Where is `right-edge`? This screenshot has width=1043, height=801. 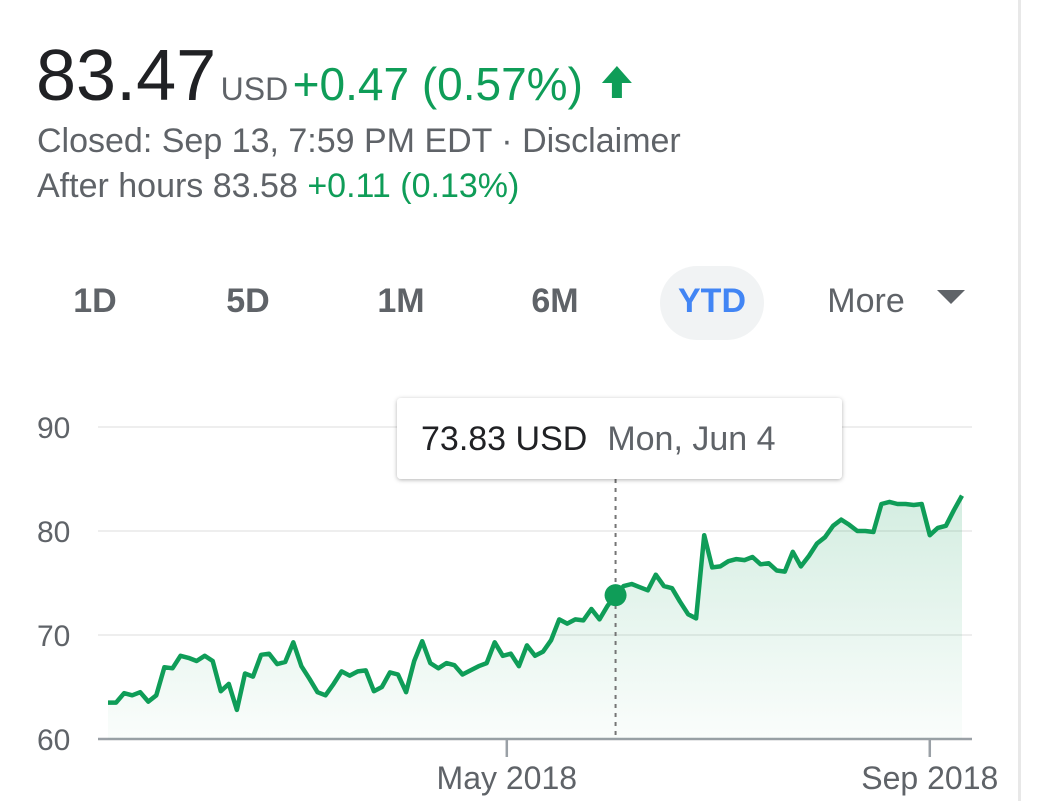
right-edge is located at coordinates (1019, 400).